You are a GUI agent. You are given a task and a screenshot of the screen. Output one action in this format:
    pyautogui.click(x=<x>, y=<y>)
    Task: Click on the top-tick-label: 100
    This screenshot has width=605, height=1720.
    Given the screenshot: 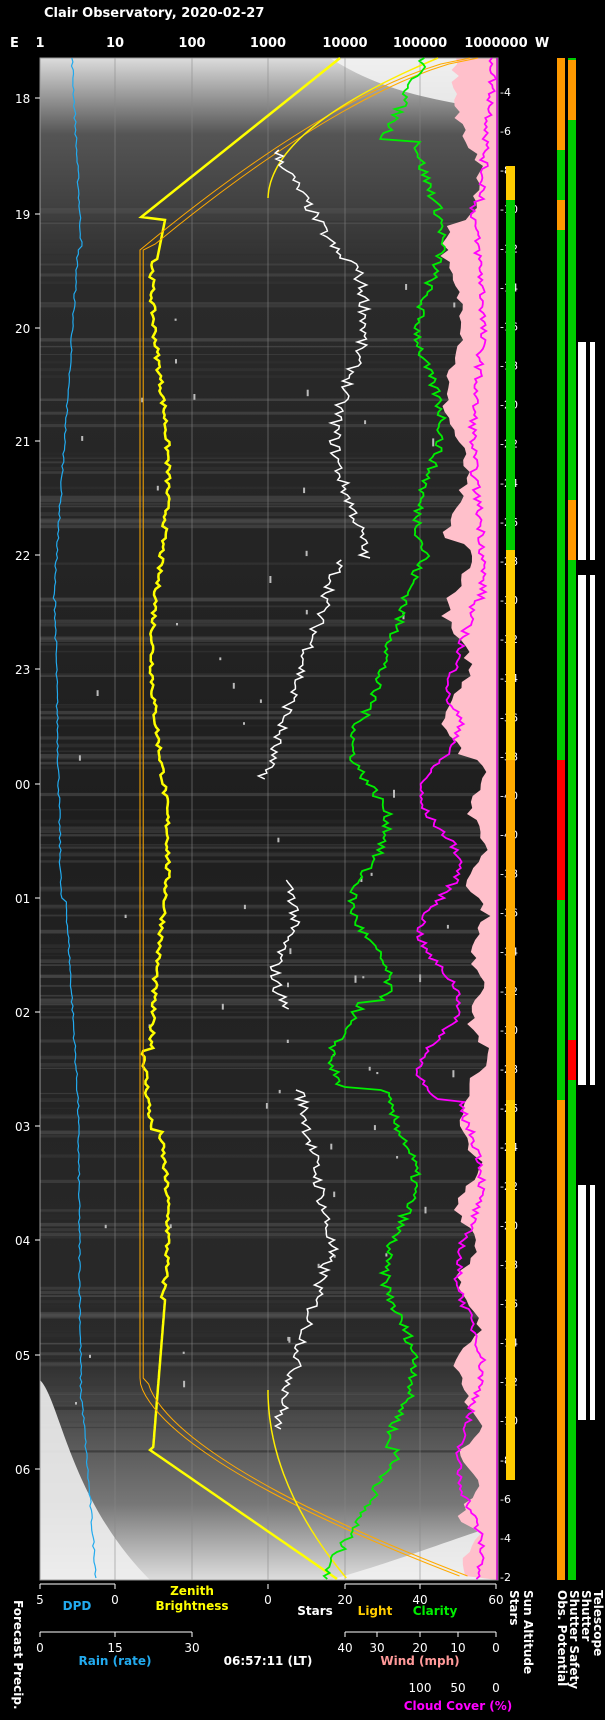 What is the action you would take?
    pyautogui.click(x=191, y=43)
    